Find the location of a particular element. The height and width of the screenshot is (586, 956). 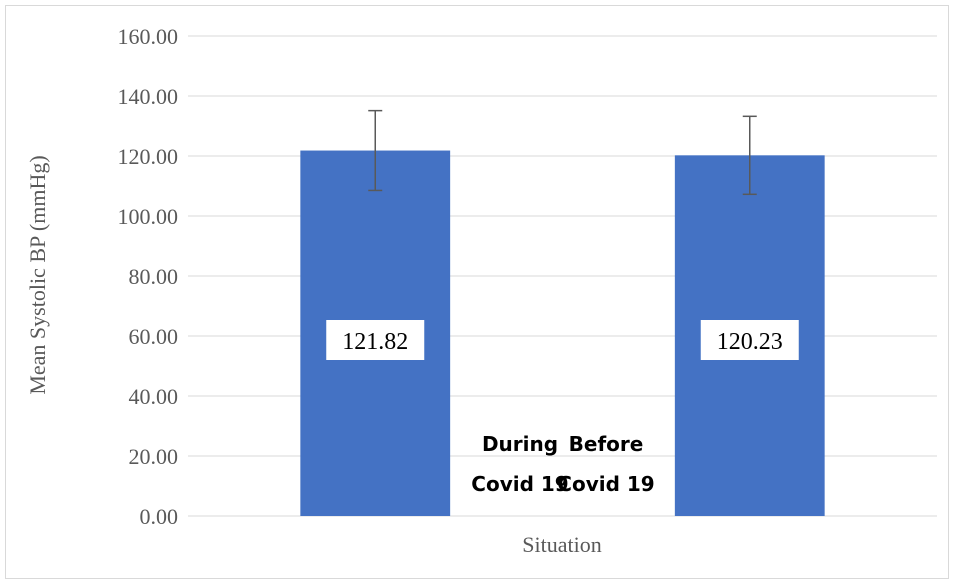

error-bars is located at coordinates (562, 152).